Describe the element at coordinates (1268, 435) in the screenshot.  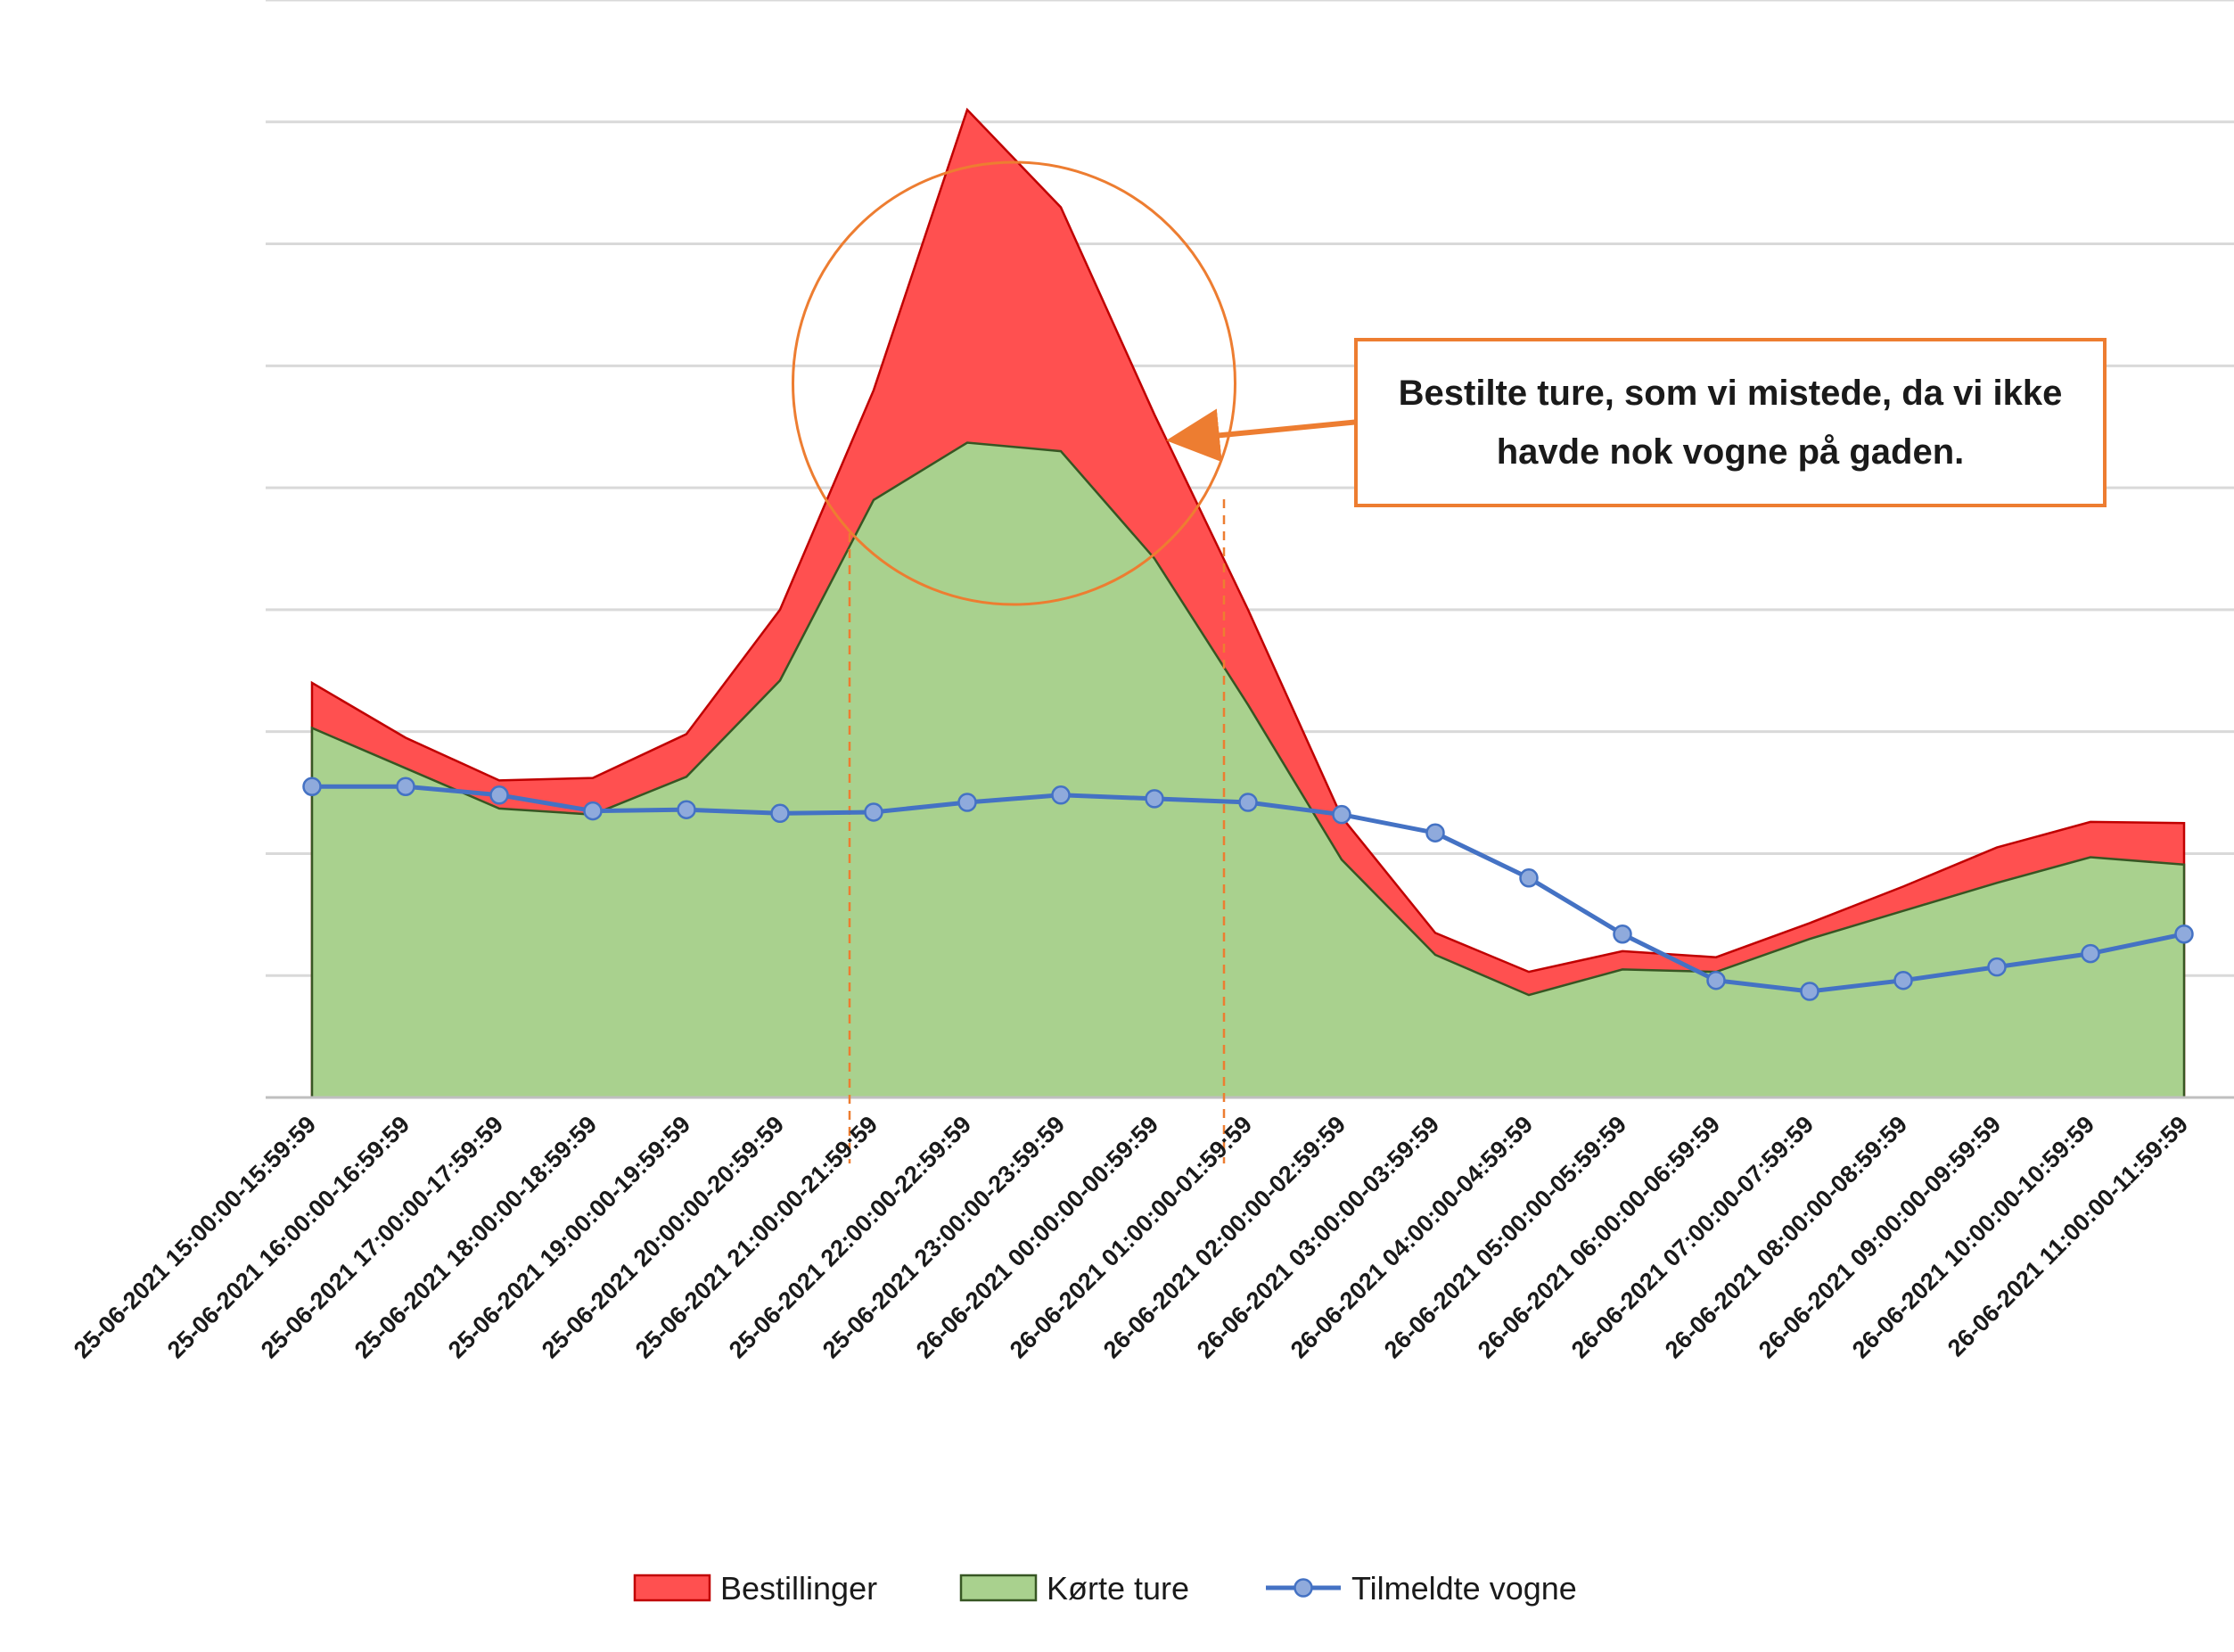
I see `callout-arrow` at that location.